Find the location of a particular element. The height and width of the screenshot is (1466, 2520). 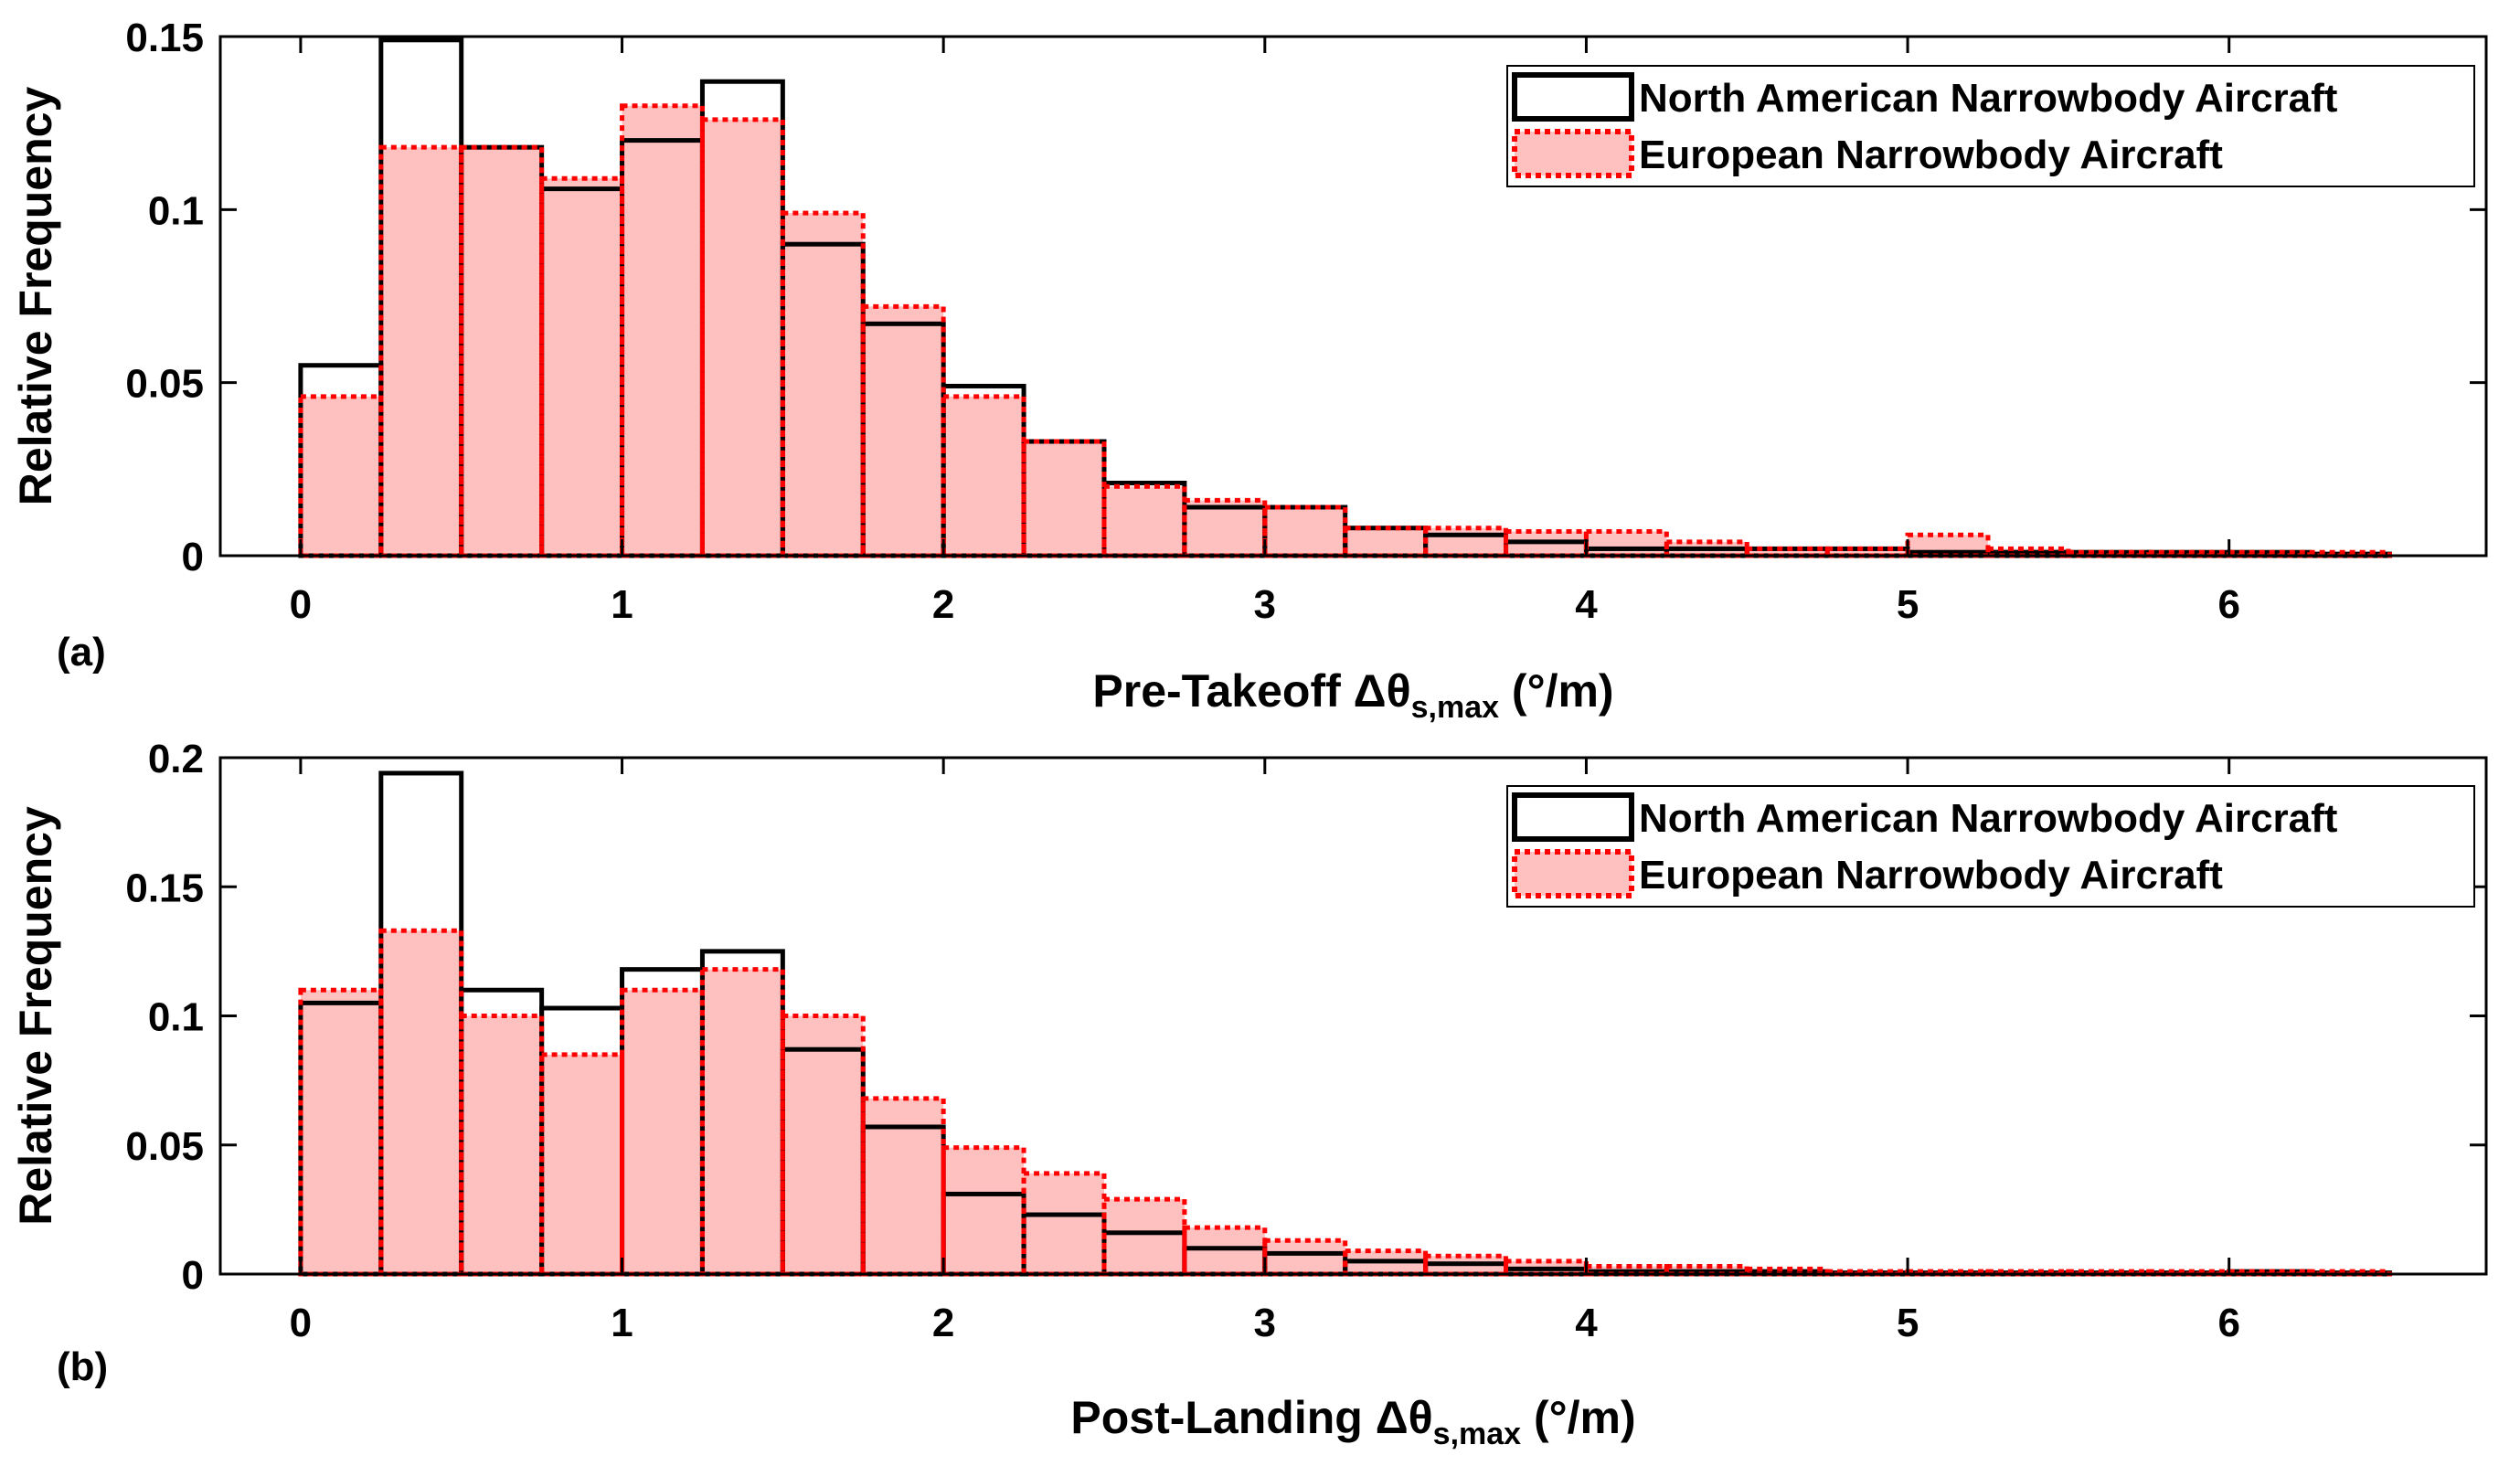

legend-entry-north-american-b: North American Narrowbody Aircraft is located at coordinates (1989, 818).